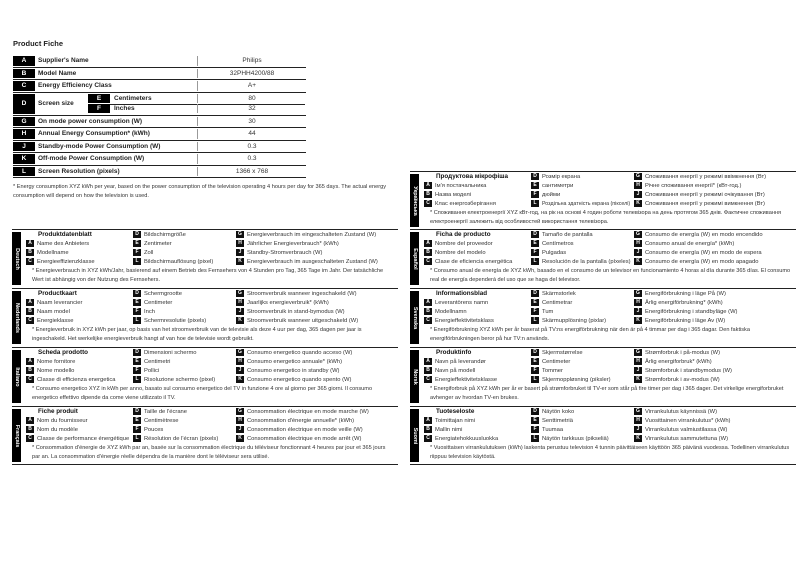 This screenshot has height=567, width=802. I want to click on block-item-c: C Energiatehokkuusluokka, so click(461, 439).